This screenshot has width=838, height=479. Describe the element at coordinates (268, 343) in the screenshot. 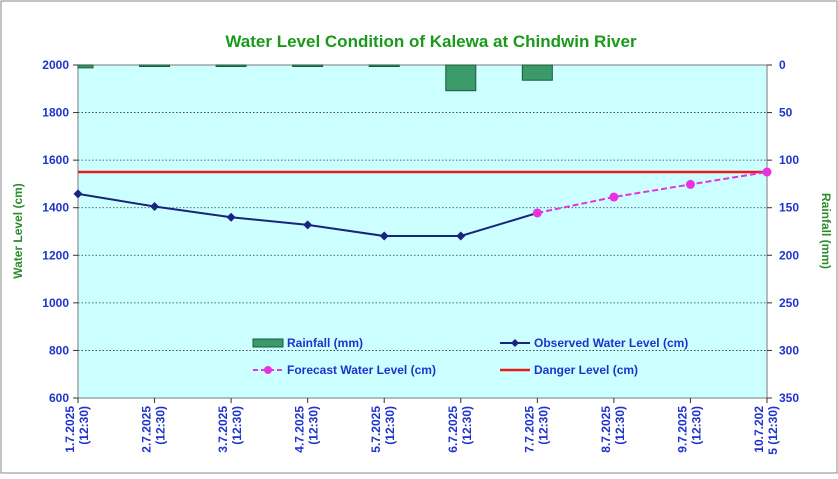

I see `legend-swatch-rainfall` at that location.